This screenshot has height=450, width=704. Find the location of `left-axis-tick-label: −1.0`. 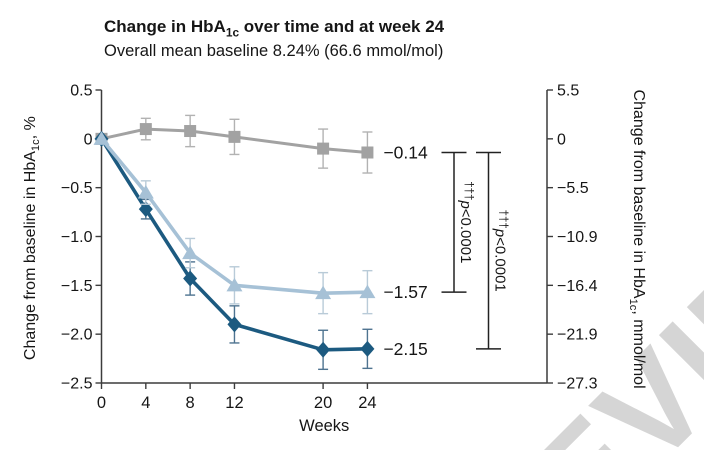

left-axis-tick-label: −1.0 is located at coordinates (77, 237).